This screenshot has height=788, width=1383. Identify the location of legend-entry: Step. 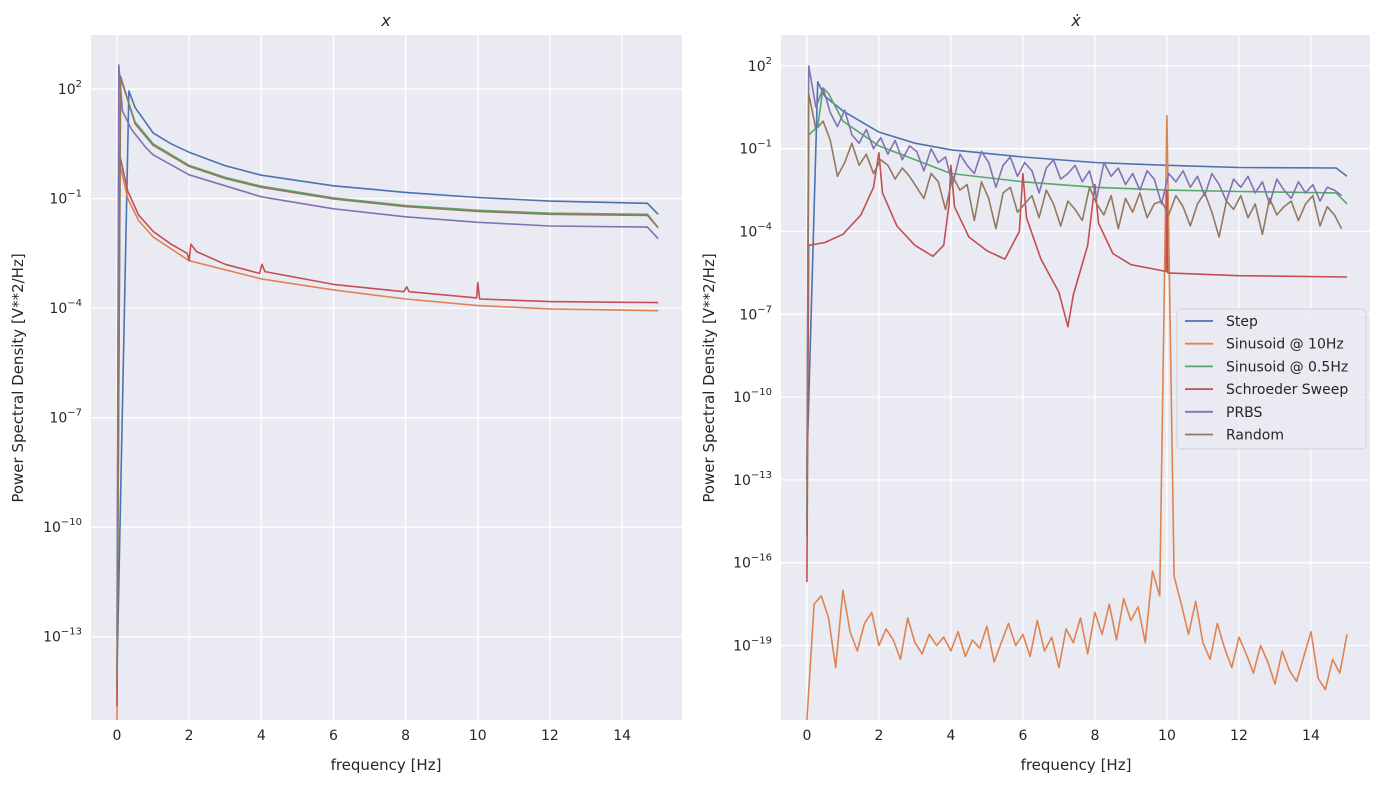
(1242, 322).